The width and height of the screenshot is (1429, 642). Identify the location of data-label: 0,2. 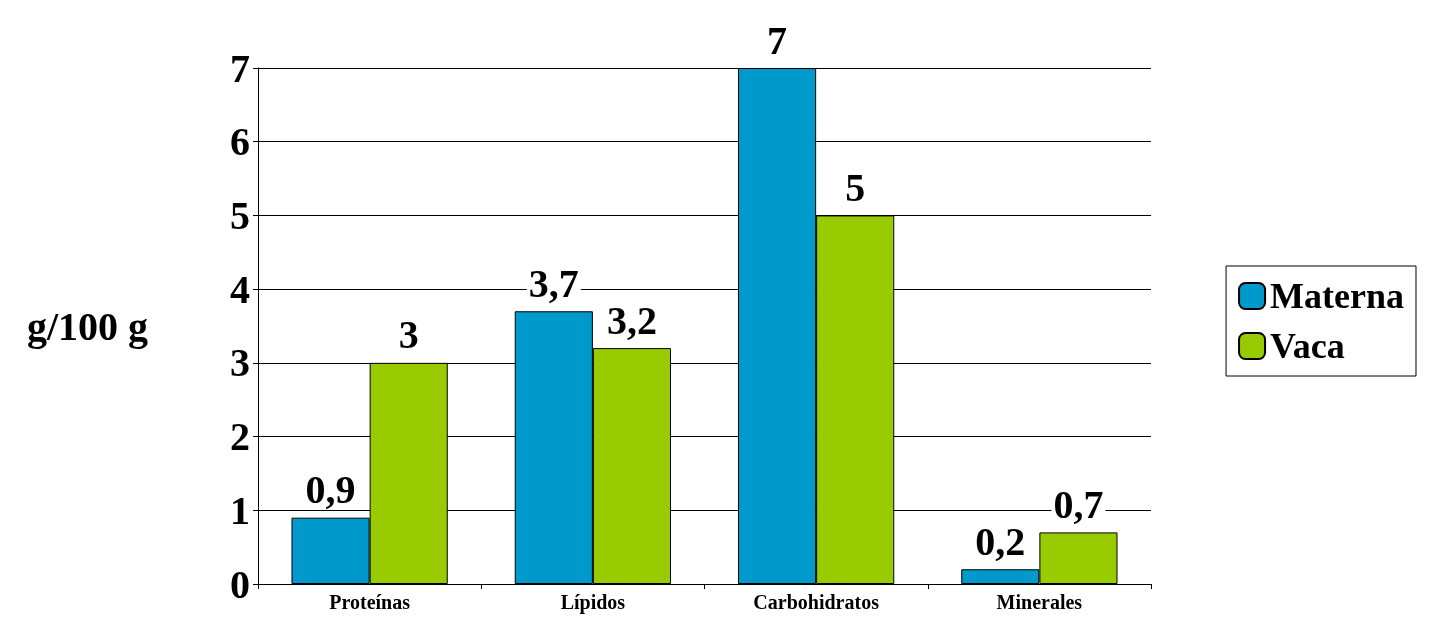
(1000, 541).